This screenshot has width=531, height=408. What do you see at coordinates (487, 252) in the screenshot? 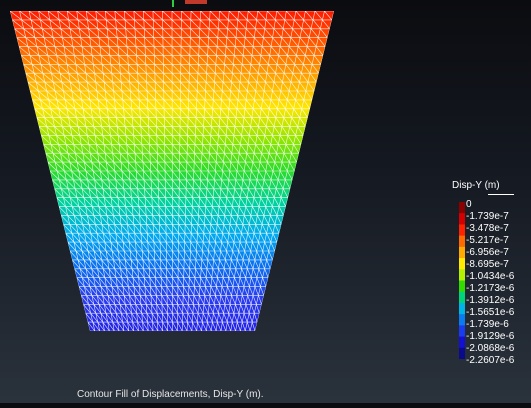
I see `legend-label: -6.956e-7` at bounding box center [487, 252].